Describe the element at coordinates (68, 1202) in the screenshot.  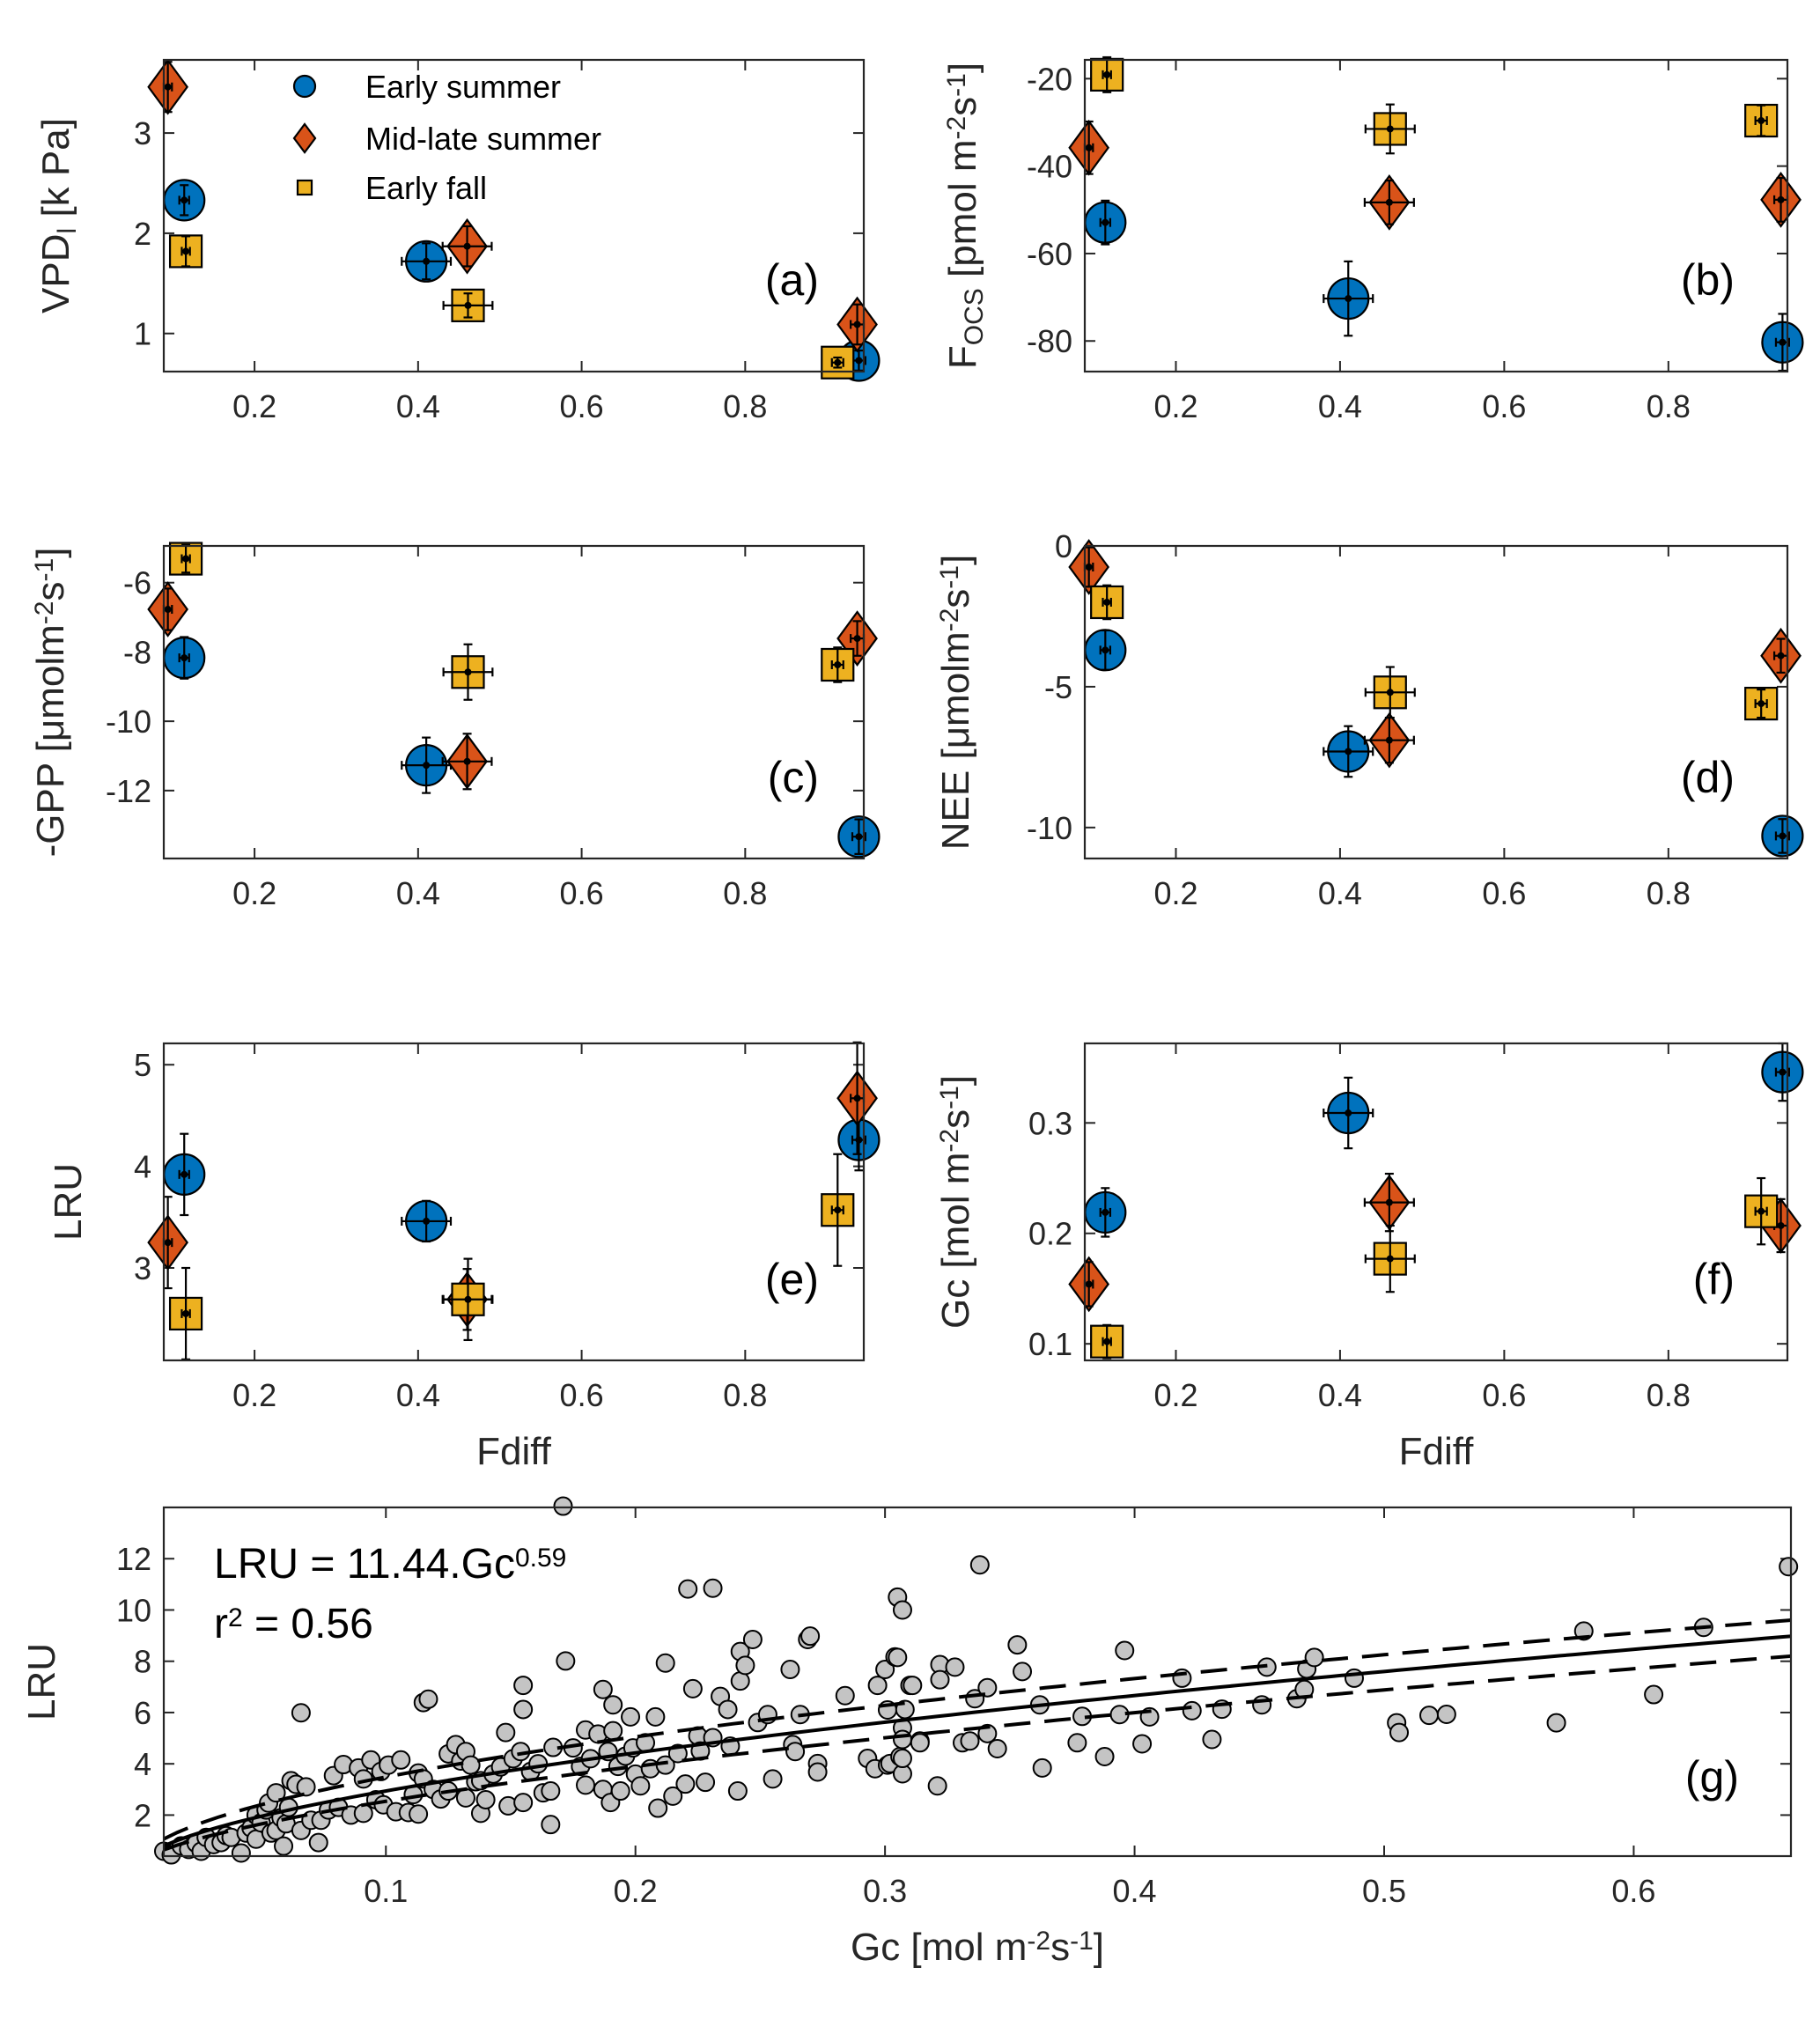
I see `y-axis-title: LRU` at that location.